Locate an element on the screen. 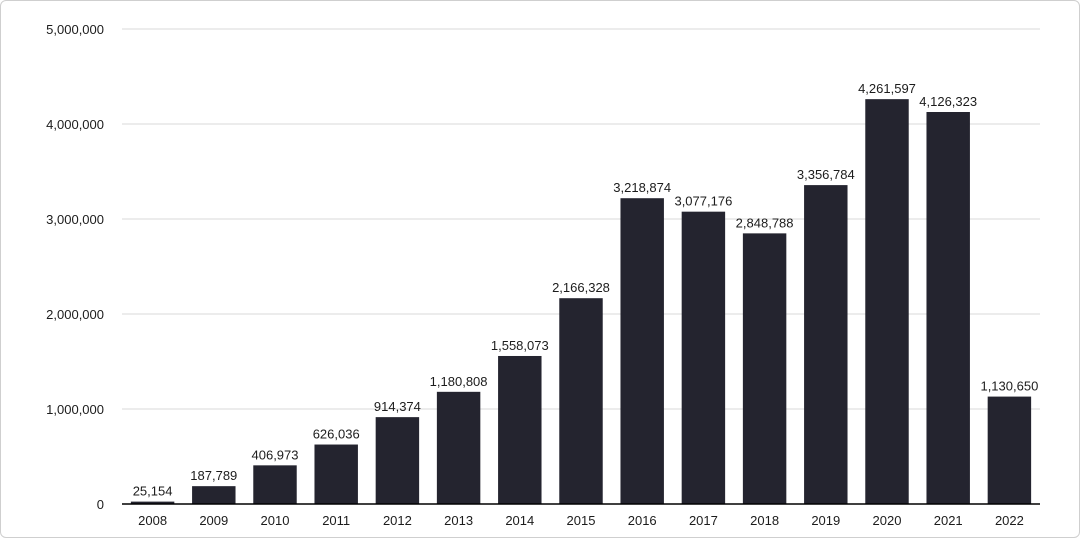 This screenshot has height=538, width=1080. data-label-2019: 3,356,784 is located at coordinates (826, 174).